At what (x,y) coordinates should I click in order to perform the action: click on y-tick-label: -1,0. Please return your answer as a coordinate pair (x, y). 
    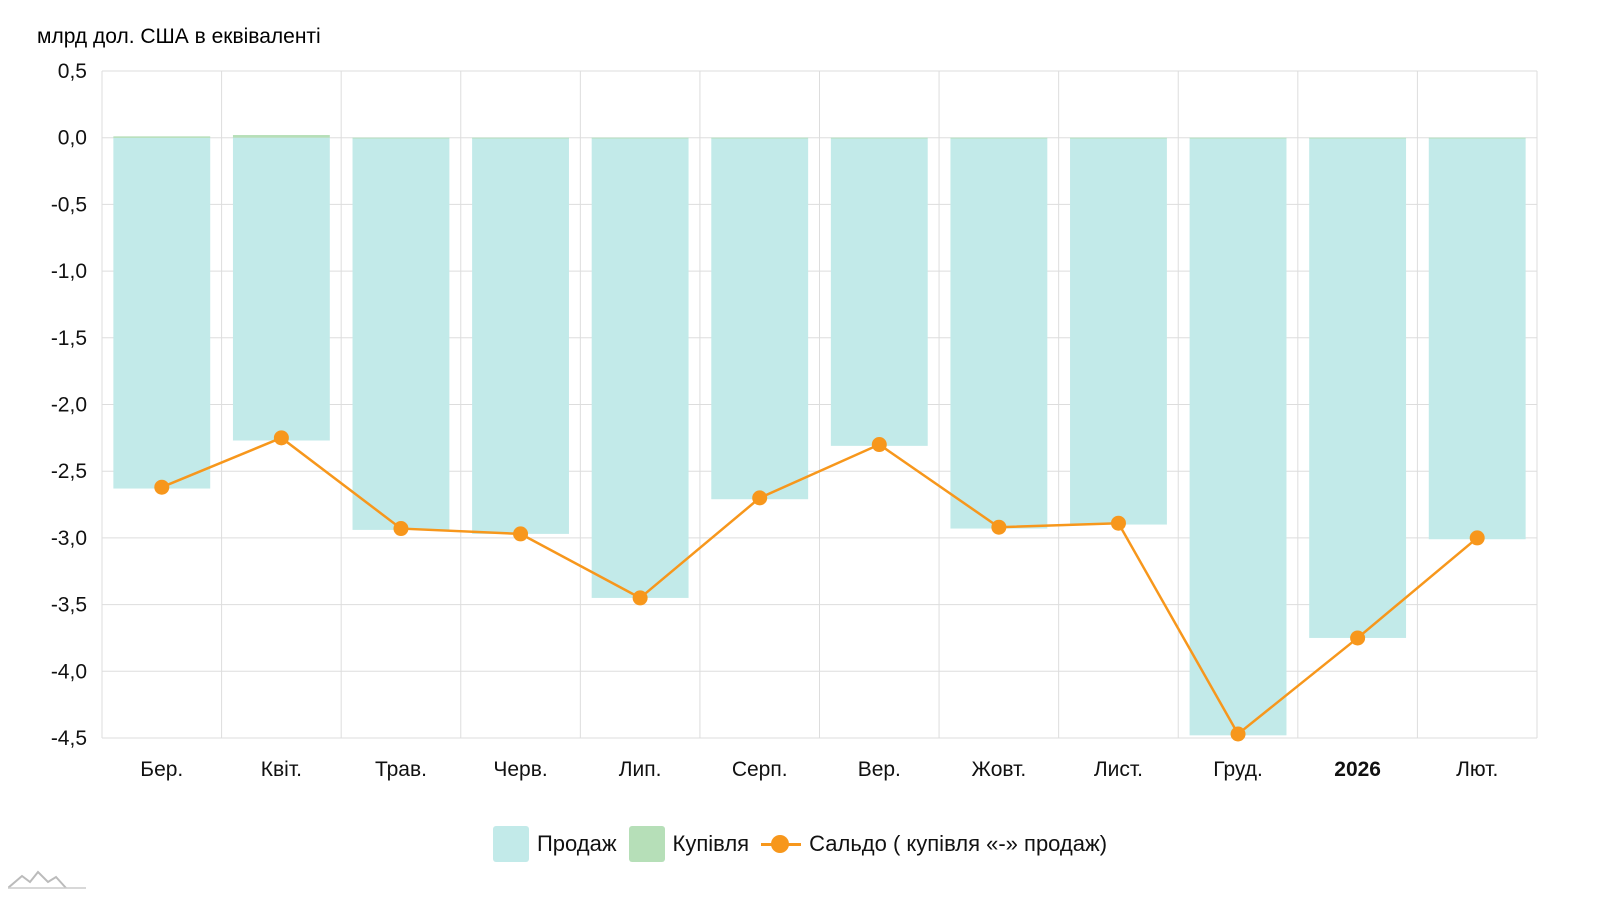
    Looking at the image, I should click on (69, 271).